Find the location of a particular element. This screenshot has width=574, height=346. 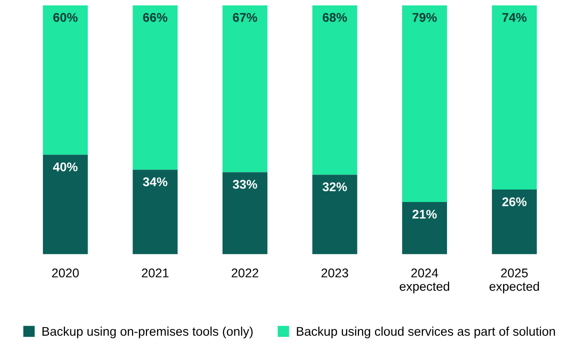

data-label: 32% is located at coordinates (334, 187).